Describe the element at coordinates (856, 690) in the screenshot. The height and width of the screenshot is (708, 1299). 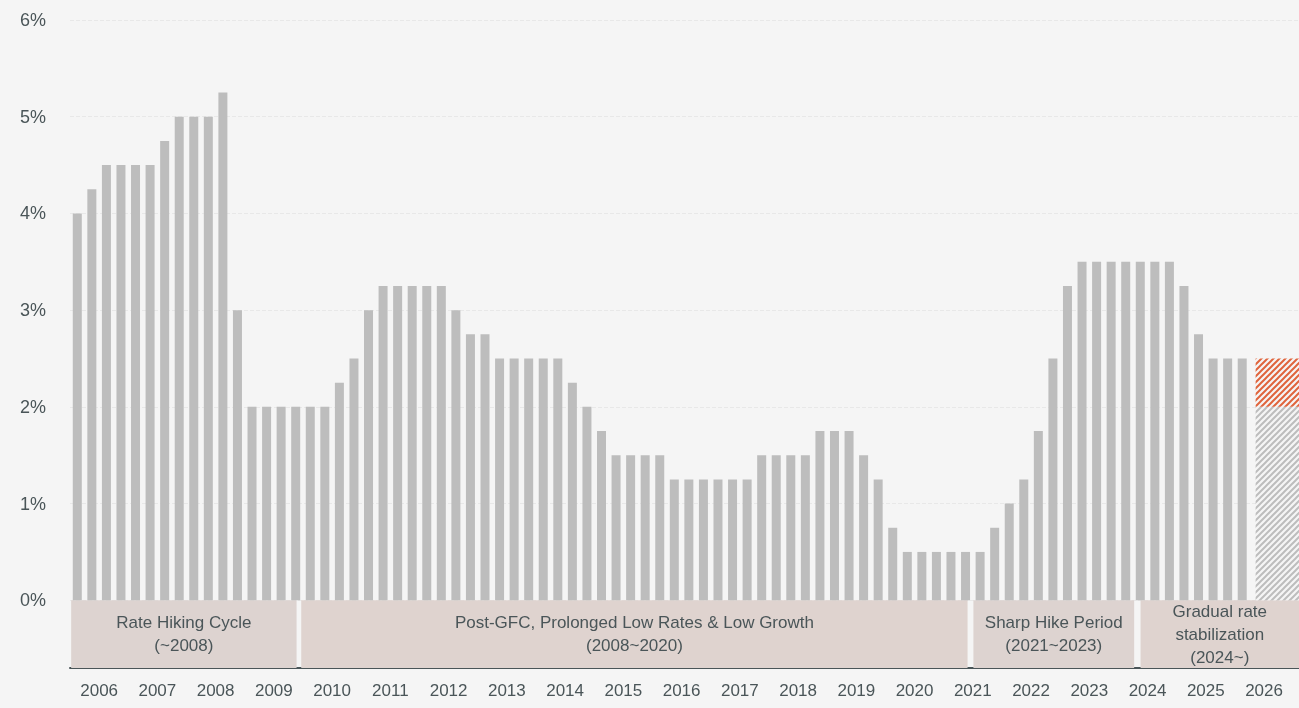
I see `x-tick-label: 2019` at that location.